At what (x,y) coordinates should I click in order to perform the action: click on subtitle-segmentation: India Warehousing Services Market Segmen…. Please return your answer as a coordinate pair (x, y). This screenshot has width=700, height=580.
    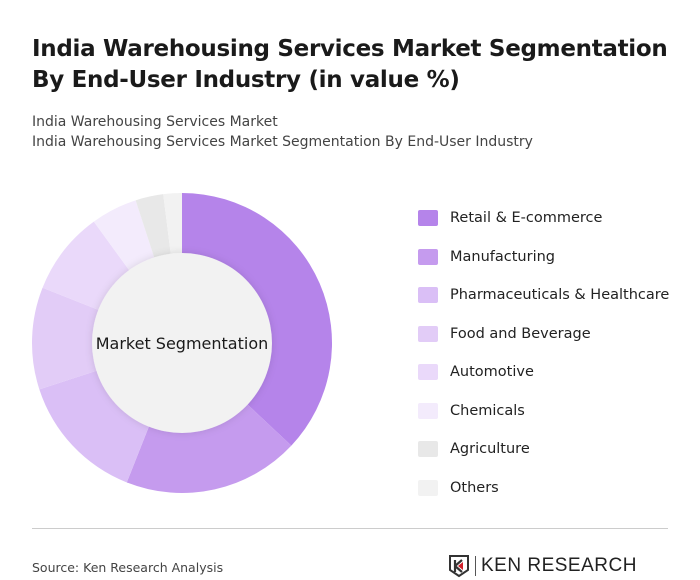
    Looking at the image, I should click on (282, 142).